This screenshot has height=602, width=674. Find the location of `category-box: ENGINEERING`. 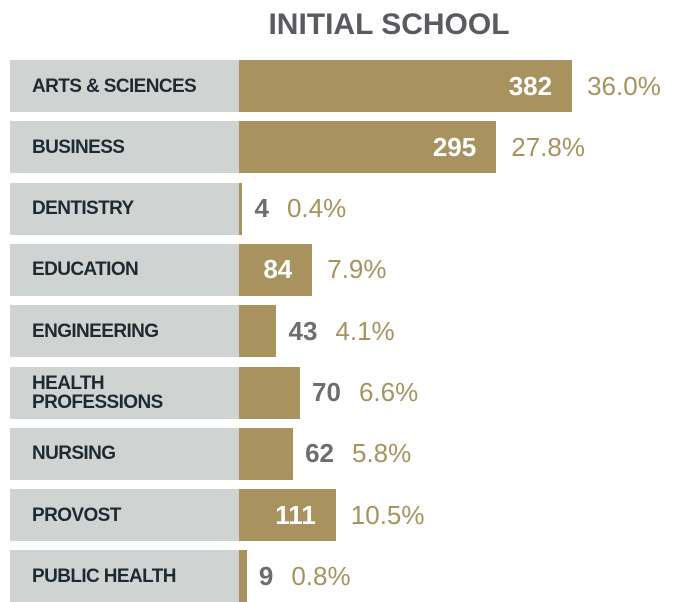

category-box: ENGINEERING is located at coordinates (124, 331).